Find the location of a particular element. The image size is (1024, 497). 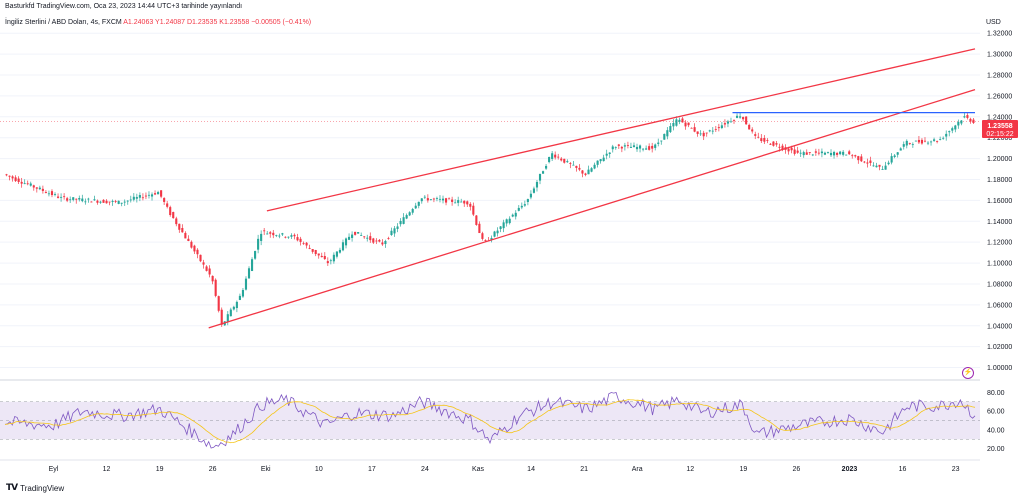

currency-label: USD is located at coordinates (993, 22).